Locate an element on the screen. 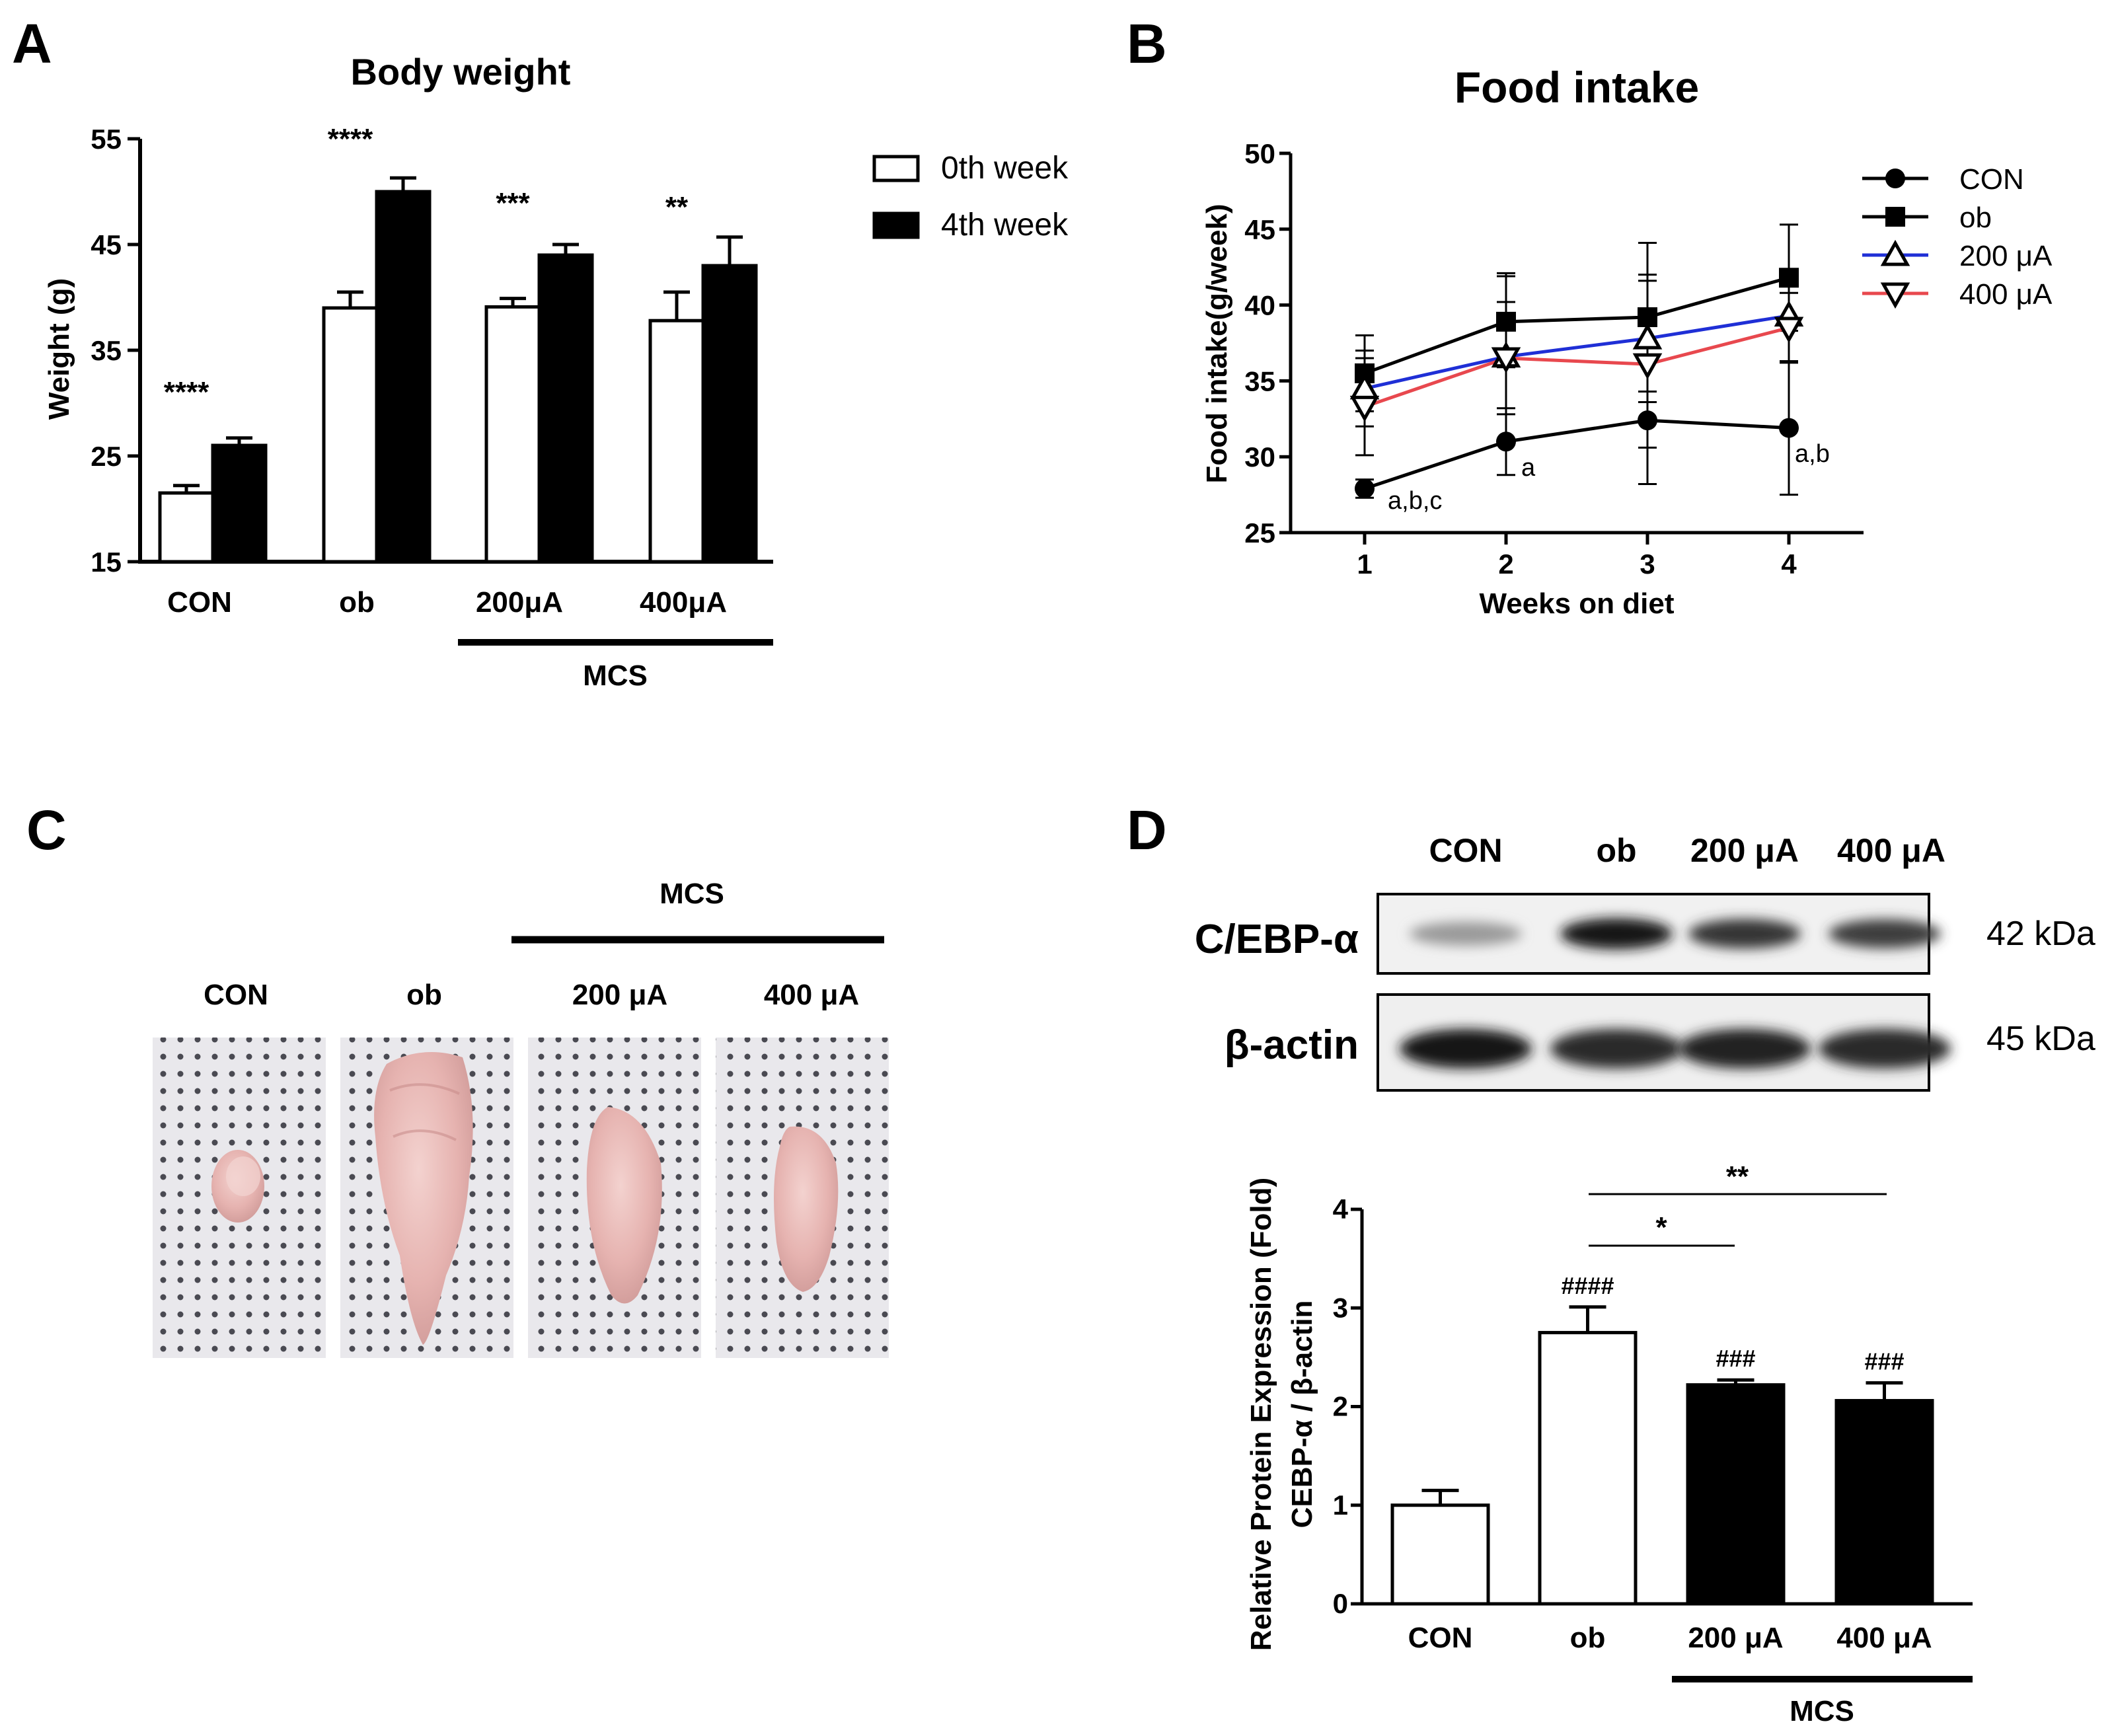  y-tick-label: 40 is located at coordinates (1259, 305).